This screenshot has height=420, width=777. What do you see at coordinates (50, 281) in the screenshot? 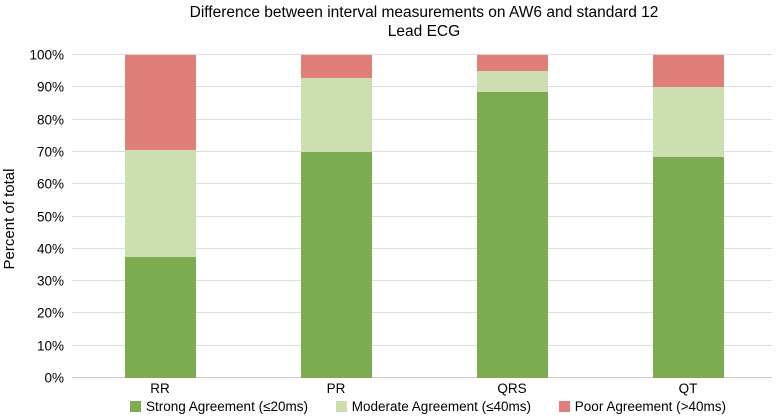
I see `y-tick-label: 30%` at bounding box center [50, 281].